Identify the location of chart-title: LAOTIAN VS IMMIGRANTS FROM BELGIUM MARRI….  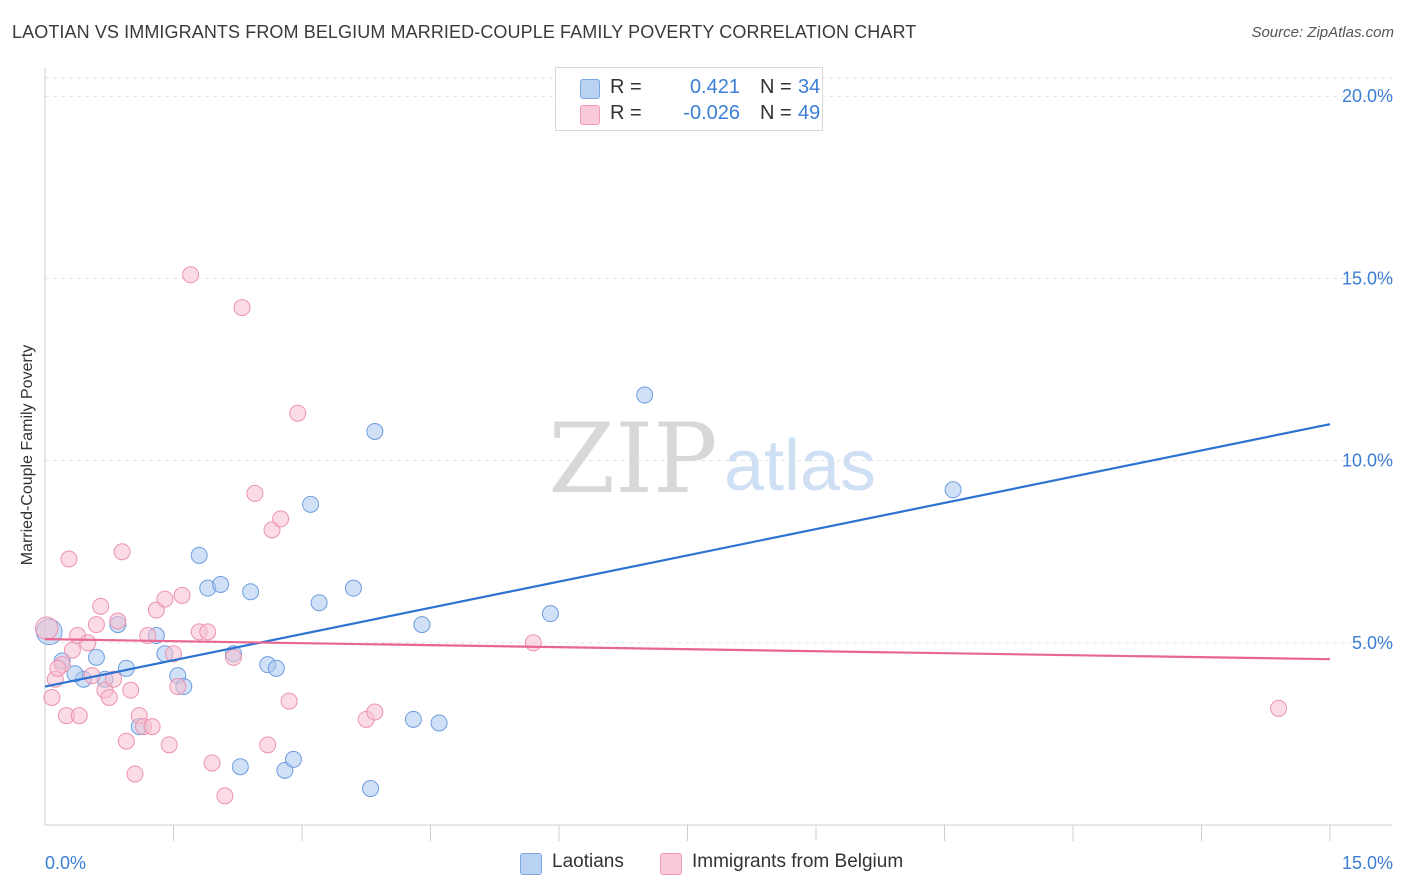
(464, 32).